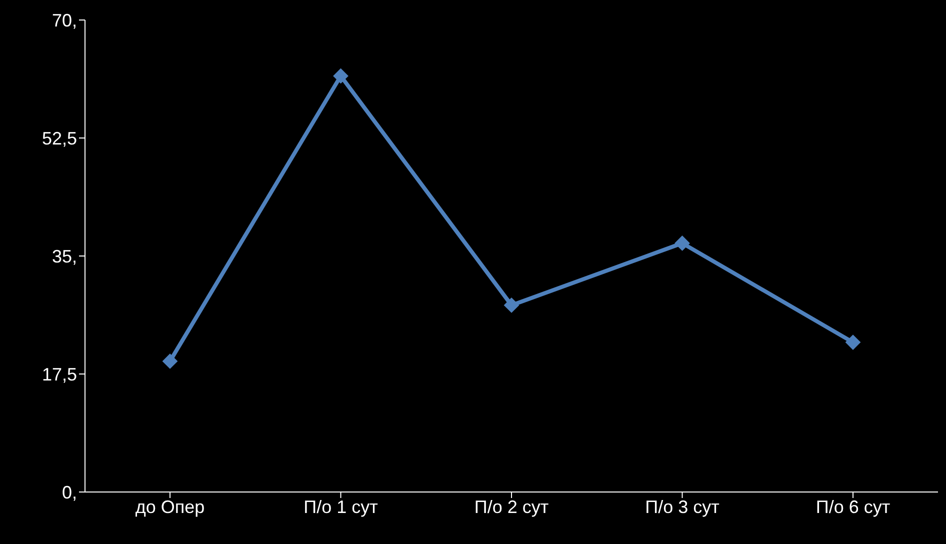  What do you see at coordinates (64, 256) in the screenshot?
I see `y-tick-label: 35,` at bounding box center [64, 256].